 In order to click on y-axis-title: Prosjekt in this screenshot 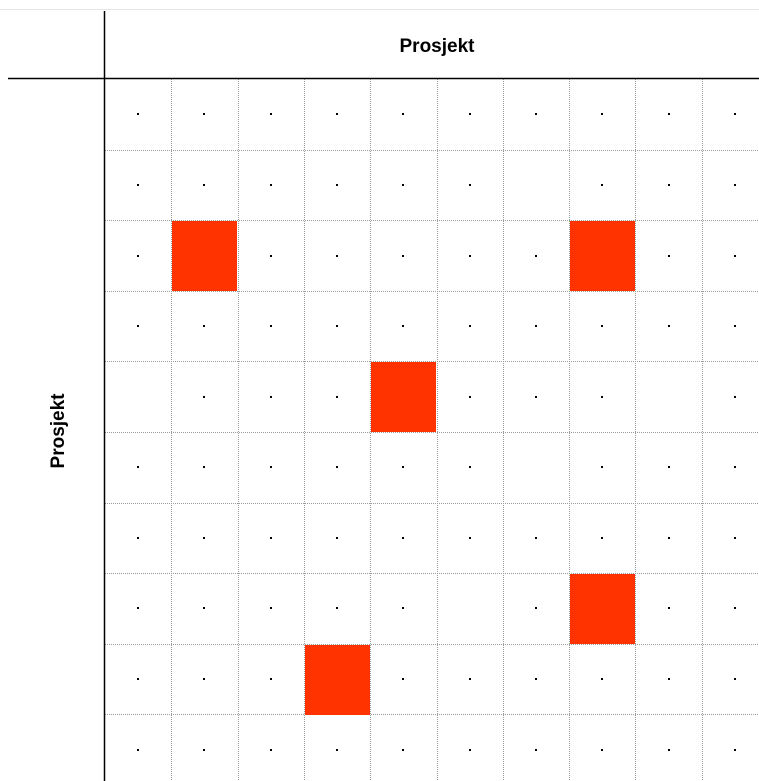, I will do `click(58, 431)`.